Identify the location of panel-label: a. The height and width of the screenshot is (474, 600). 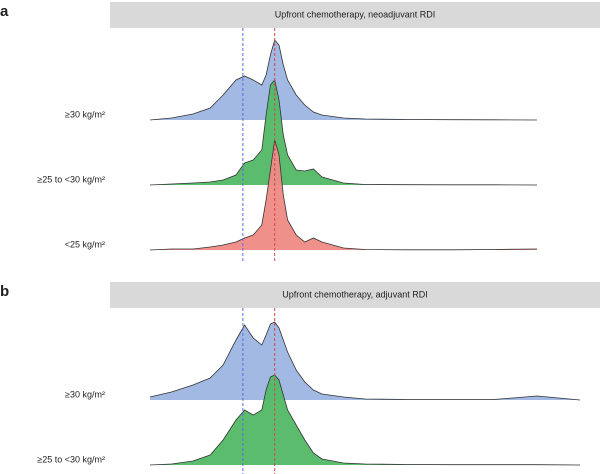
(4, 11).